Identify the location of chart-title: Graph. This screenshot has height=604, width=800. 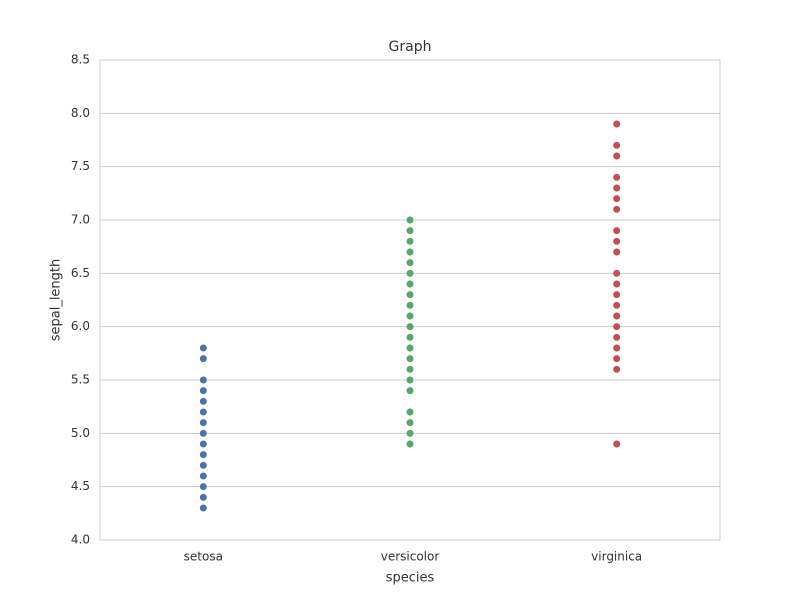
(410, 47).